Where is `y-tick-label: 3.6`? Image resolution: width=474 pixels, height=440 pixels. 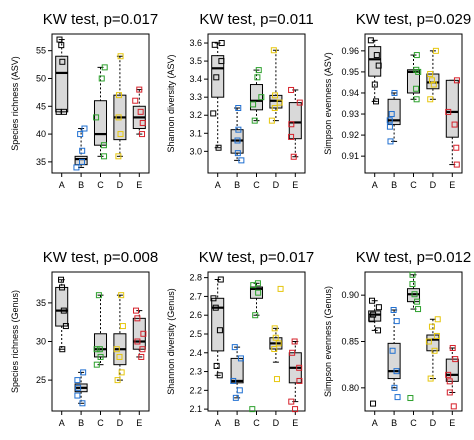 y-tick-label: 3.6 is located at coordinates (195, 43).